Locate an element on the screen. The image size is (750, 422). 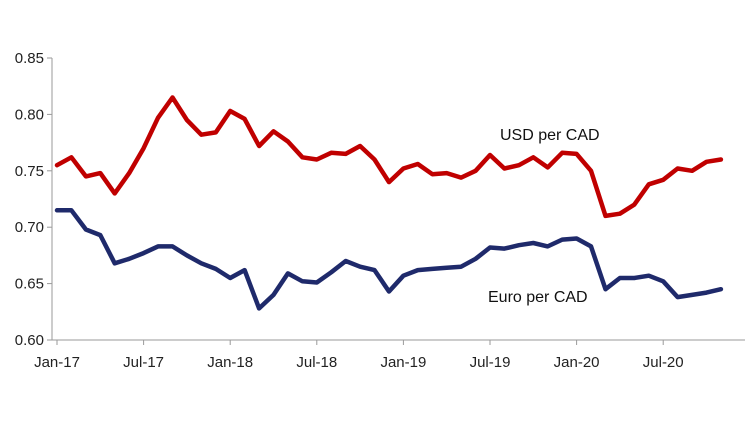
x-tick-label: Jan-20 is located at coordinates (577, 362).